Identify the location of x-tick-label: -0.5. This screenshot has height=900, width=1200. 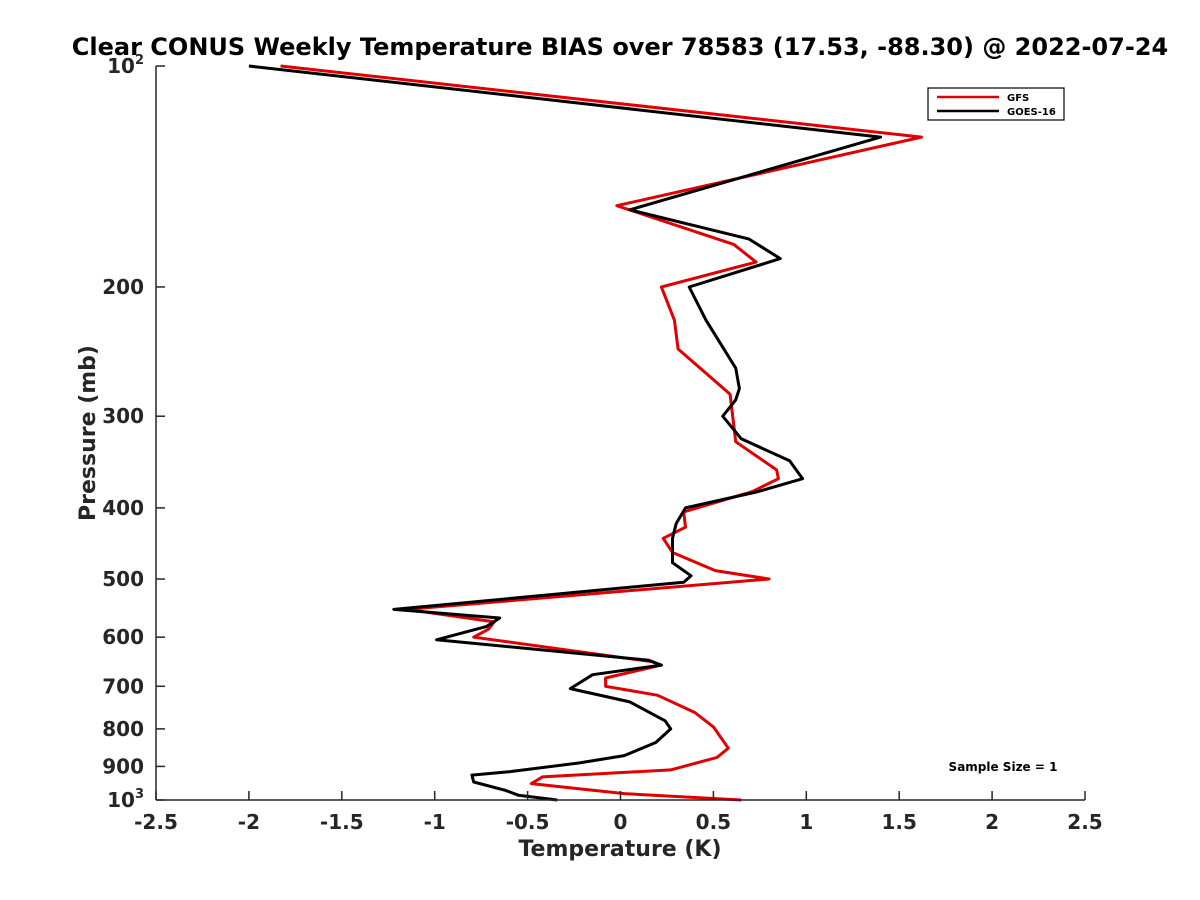
(528, 822).